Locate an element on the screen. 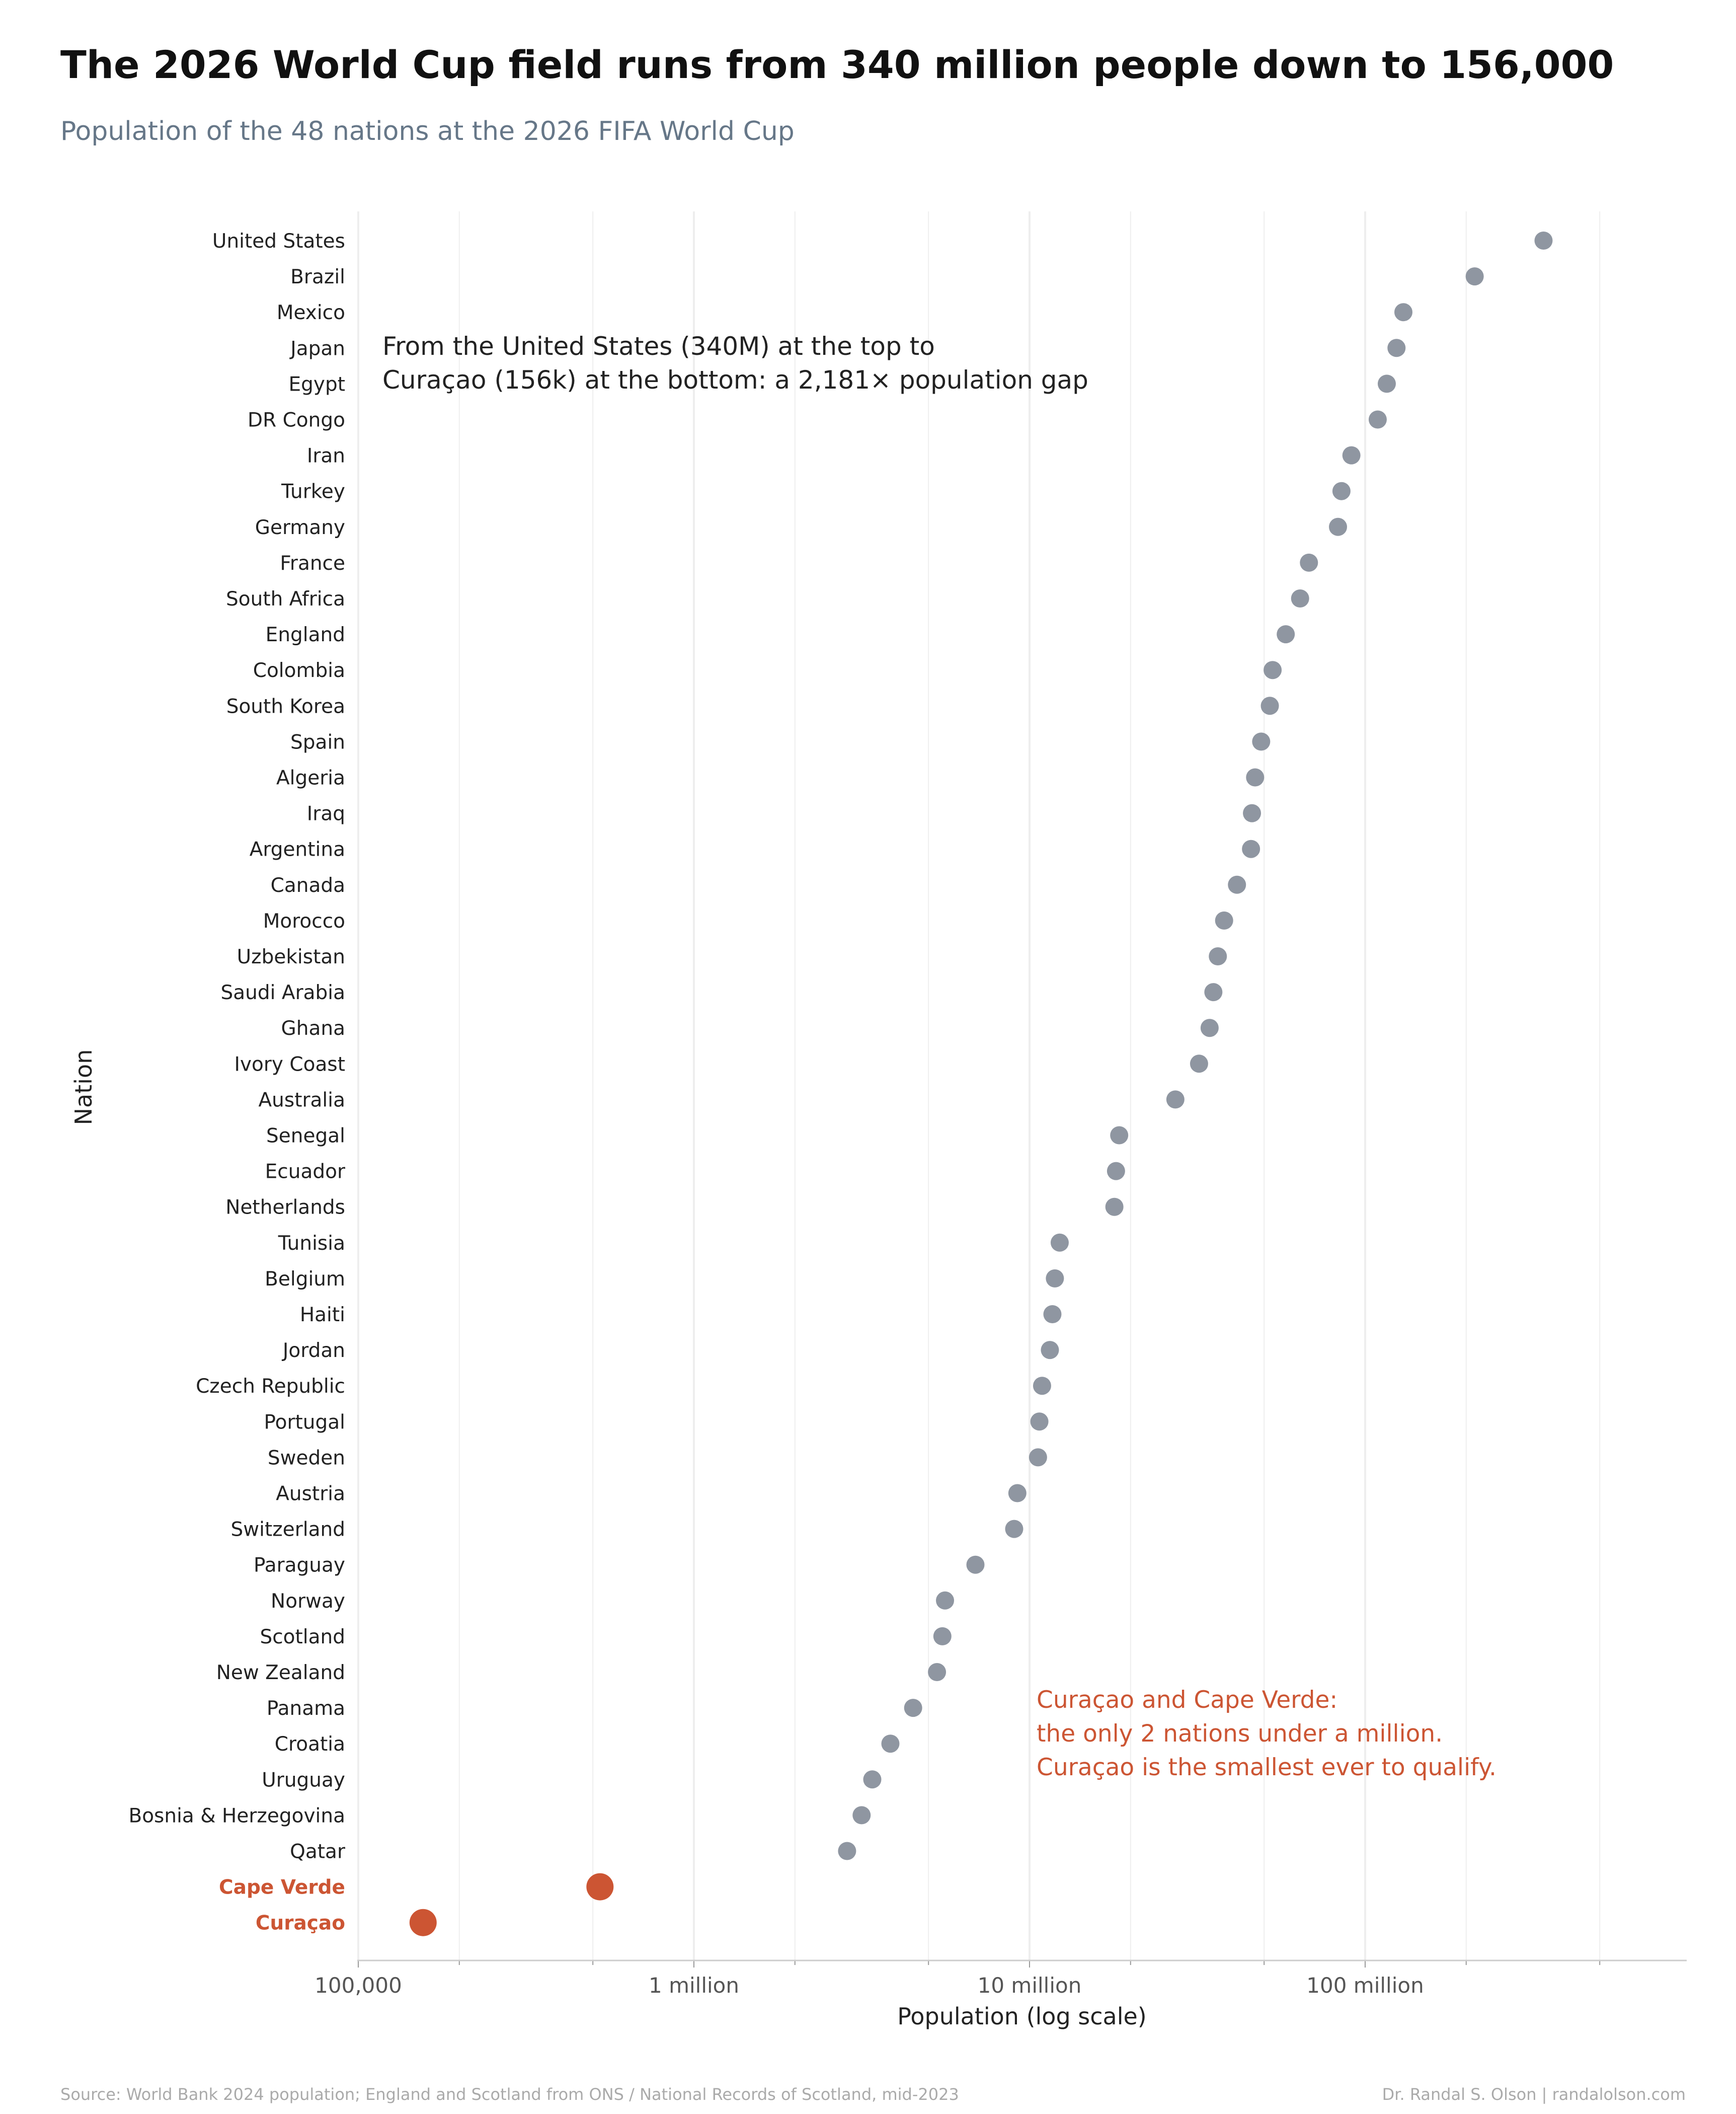 The height and width of the screenshot is (2114, 1736). country-label: Ivory Coast is located at coordinates (289, 1064).